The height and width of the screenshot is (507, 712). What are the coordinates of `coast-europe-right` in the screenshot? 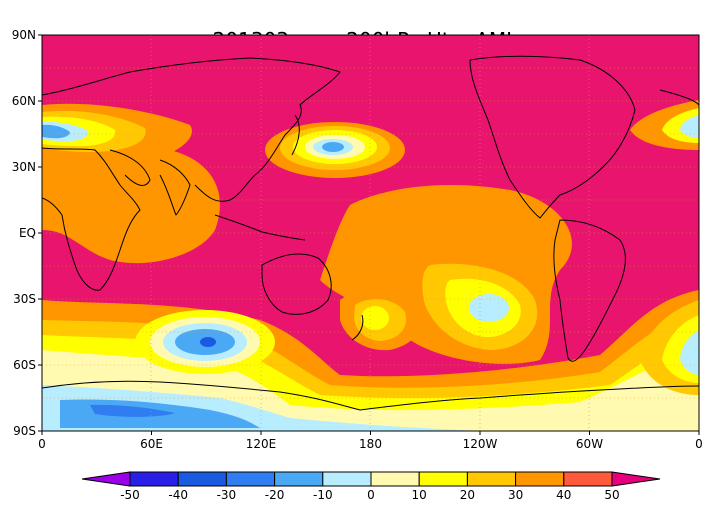 It's located at (679, 97).